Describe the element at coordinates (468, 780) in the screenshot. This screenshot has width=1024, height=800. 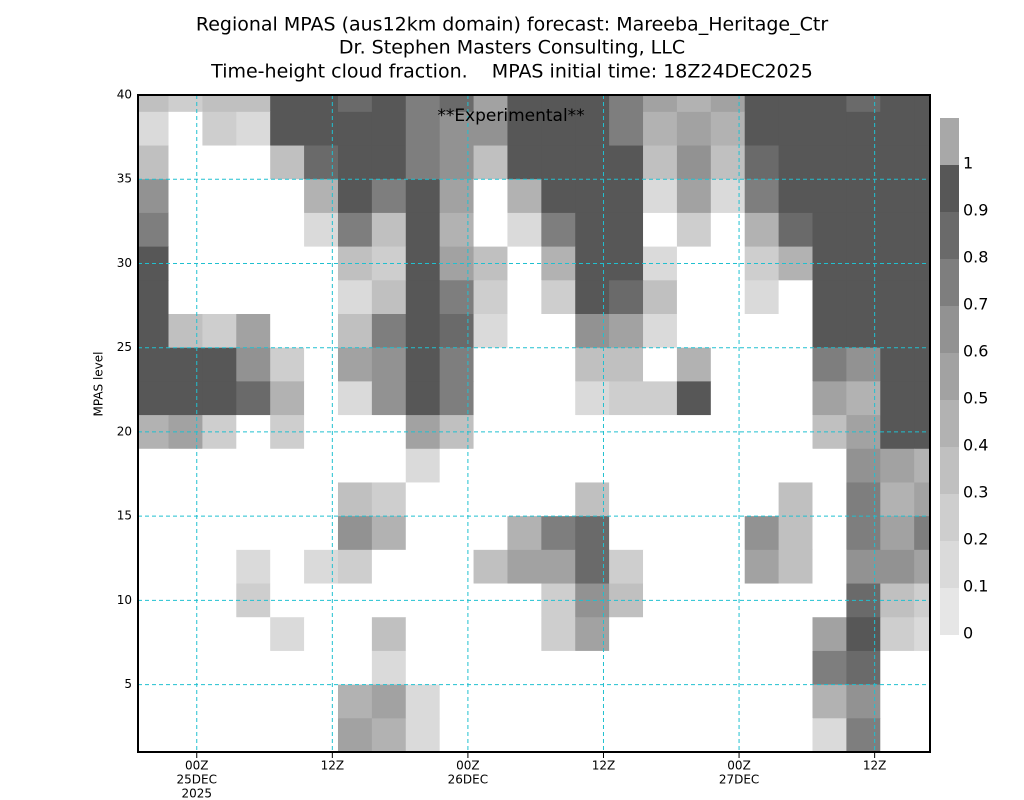
I see `x-date-label: 26DEC` at that location.